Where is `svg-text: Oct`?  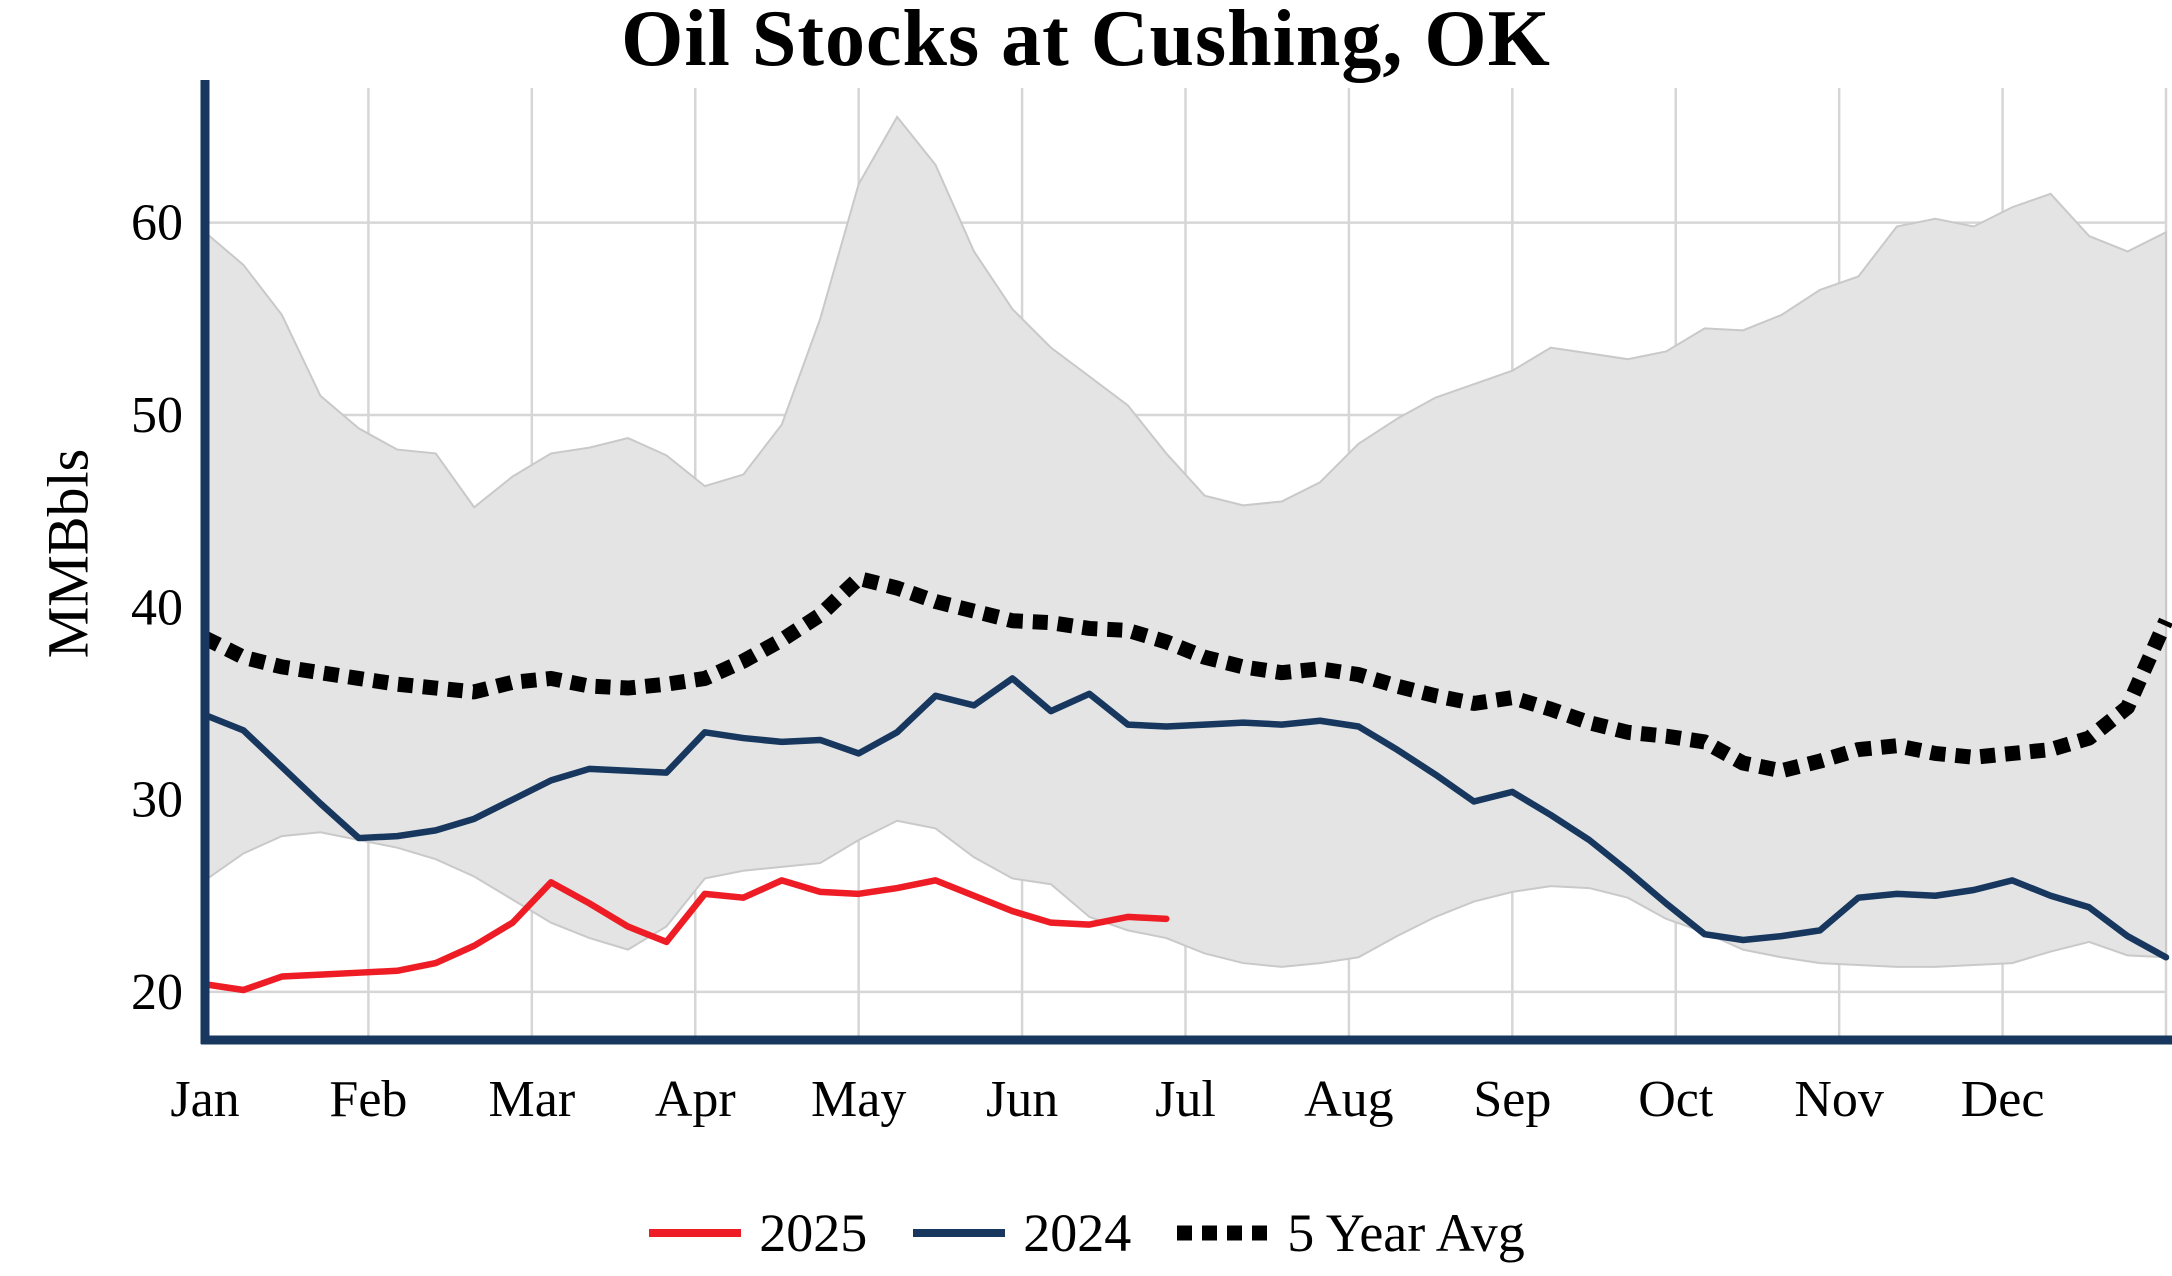 svg-text: Oct is located at coordinates (1676, 1099).